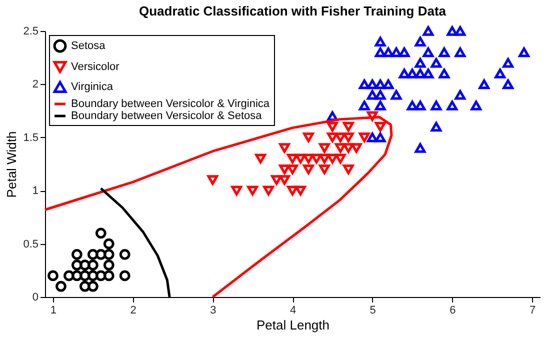  What do you see at coordinates (35, 84) in the screenshot?
I see `y-tick-label: 2` at bounding box center [35, 84].